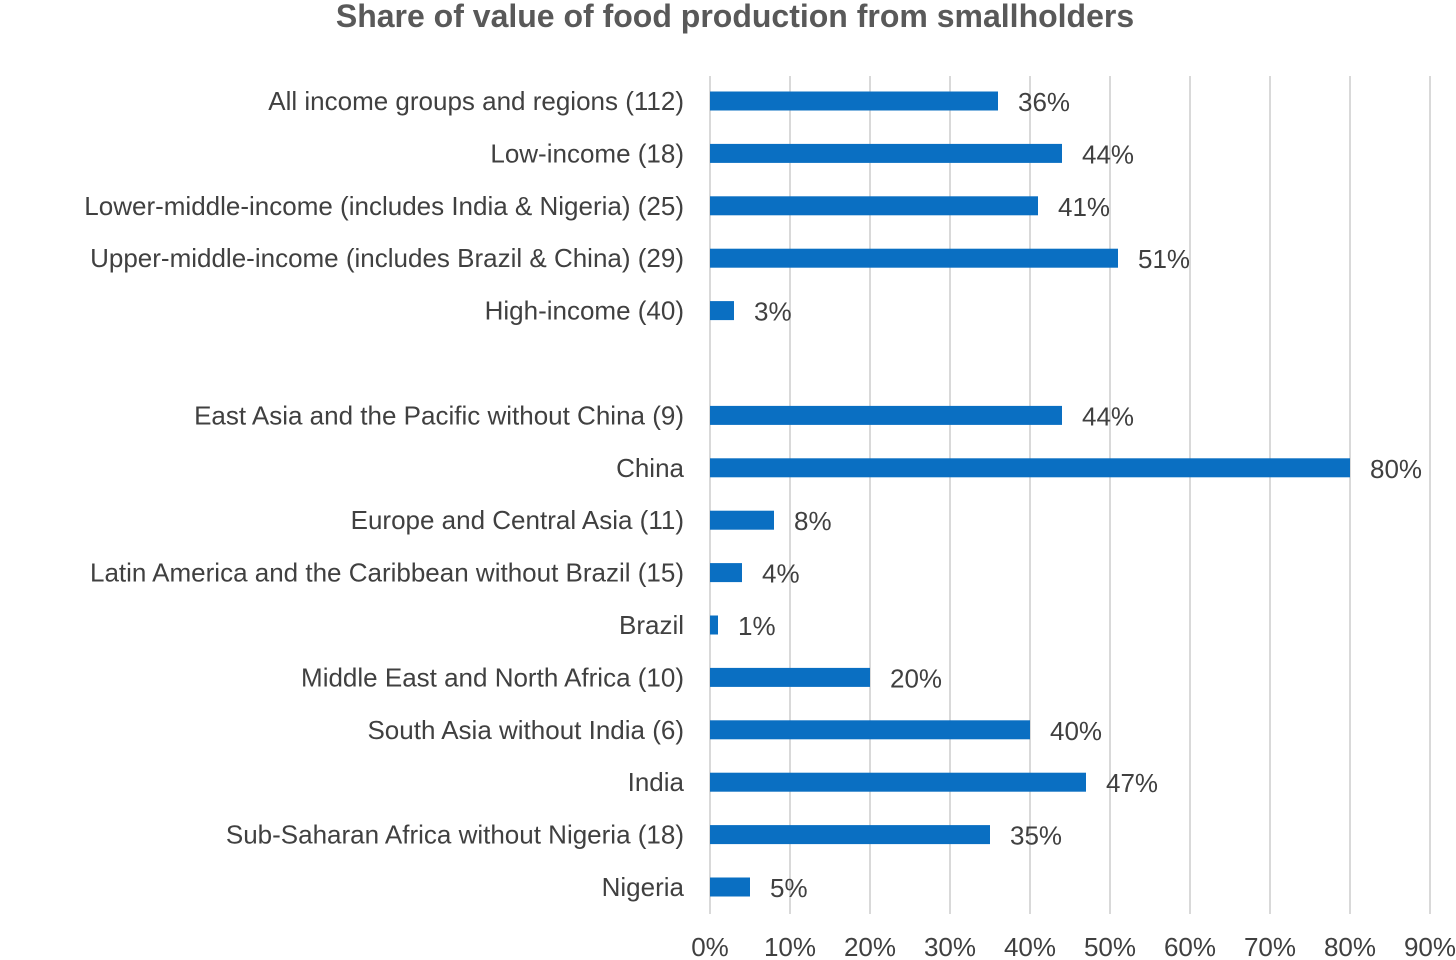  I want to click on x-tick-label: 20%, so click(870, 946).